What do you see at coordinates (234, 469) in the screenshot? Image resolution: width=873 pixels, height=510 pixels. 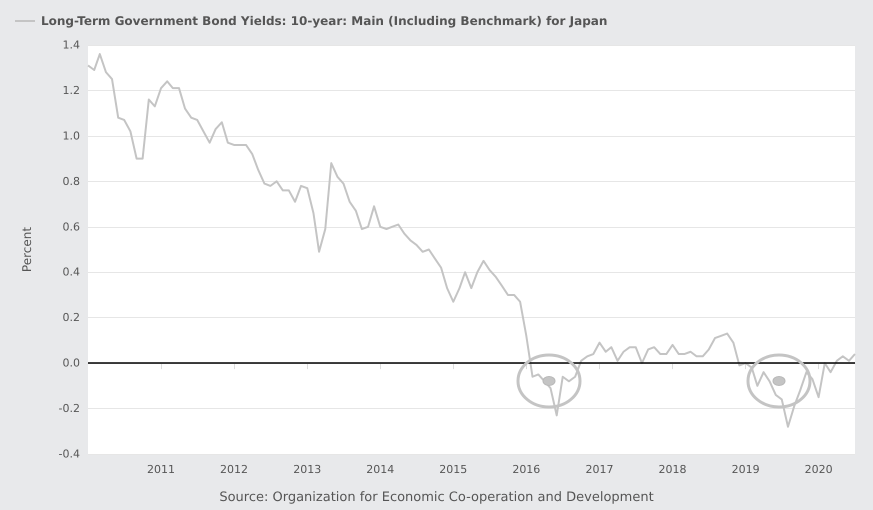 I see `x-tick-label: 2012` at bounding box center [234, 469].